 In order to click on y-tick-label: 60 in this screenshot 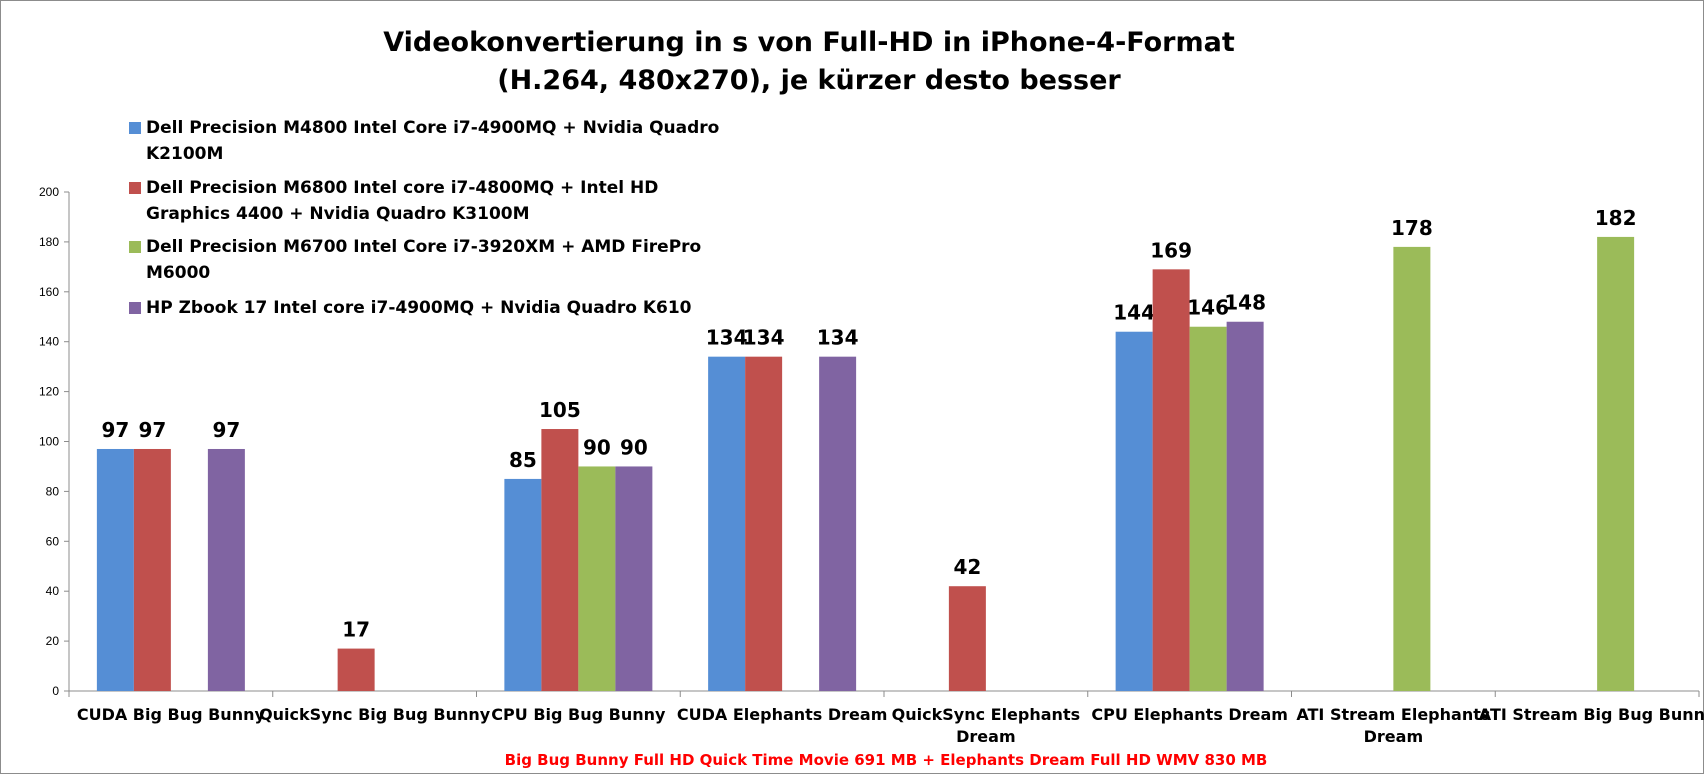, I will do `click(53, 541)`.